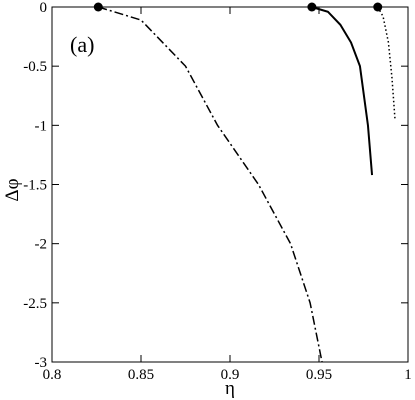  Describe the element at coordinates (41, 245) in the screenshot. I see `y-tick-label: -2` at that location.